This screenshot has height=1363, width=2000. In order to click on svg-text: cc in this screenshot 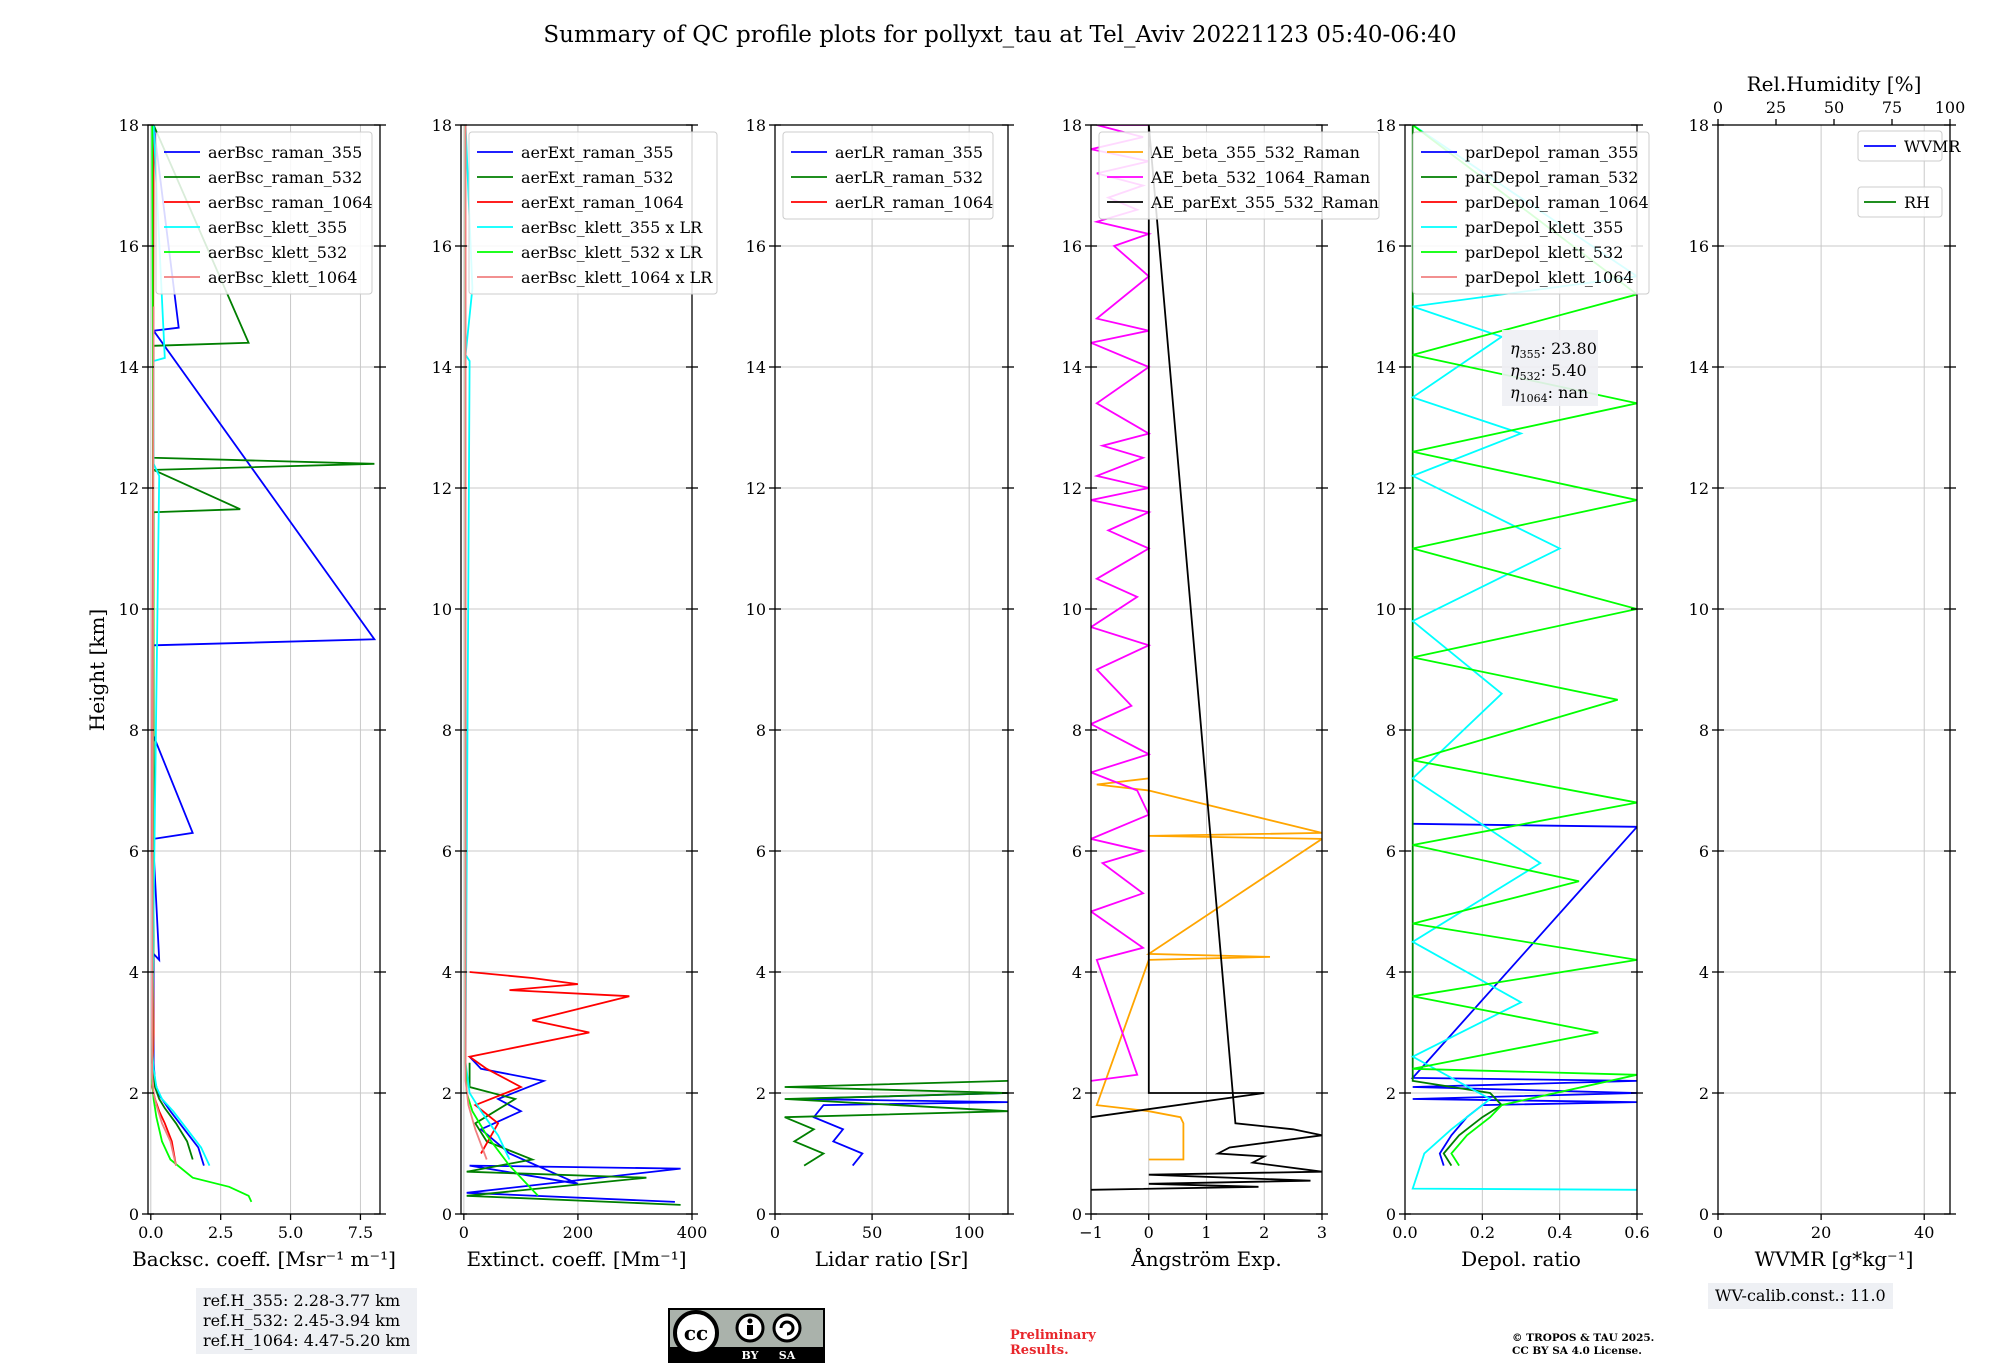, I will do `click(696, 1333)`.